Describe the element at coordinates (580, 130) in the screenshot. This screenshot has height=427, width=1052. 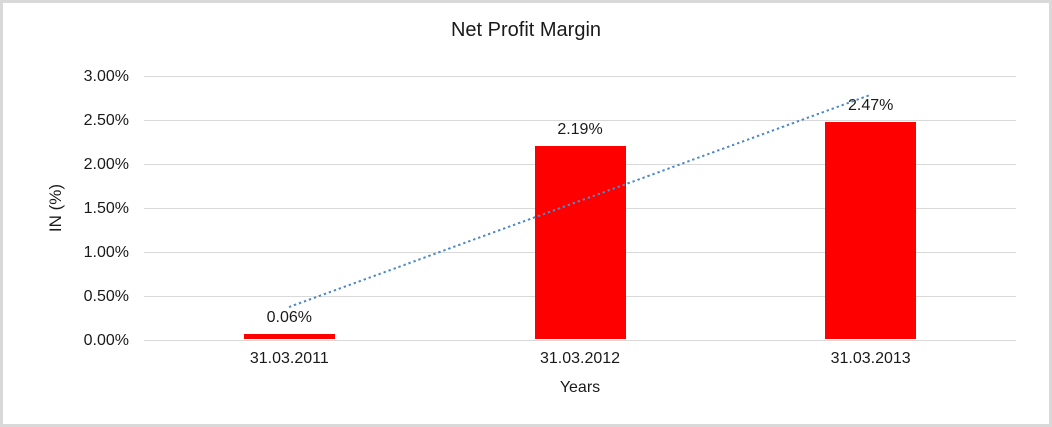
I see `bar-data-label: 2.19%` at that location.